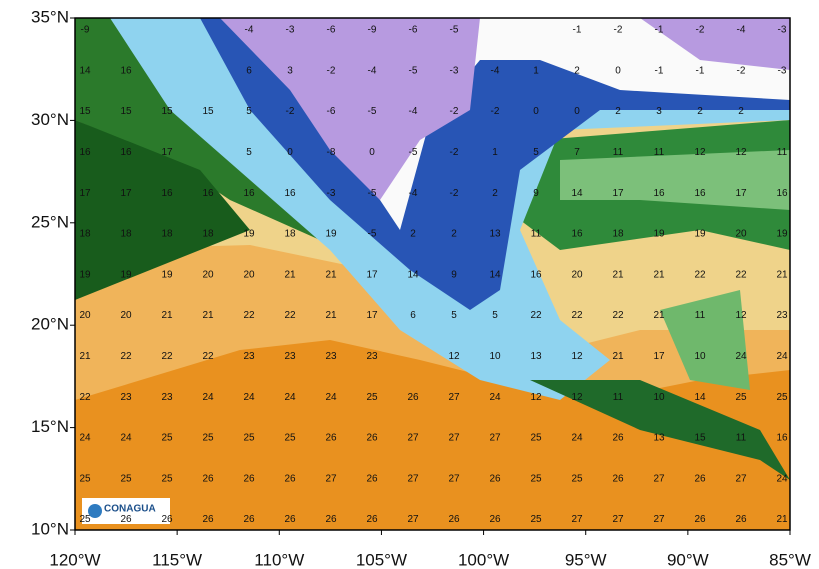 The width and height of the screenshot is (819, 569). Describe the element at coordinates (177, 559) in the screenshot. I see `lon-tick-label: 115°W` at that location.